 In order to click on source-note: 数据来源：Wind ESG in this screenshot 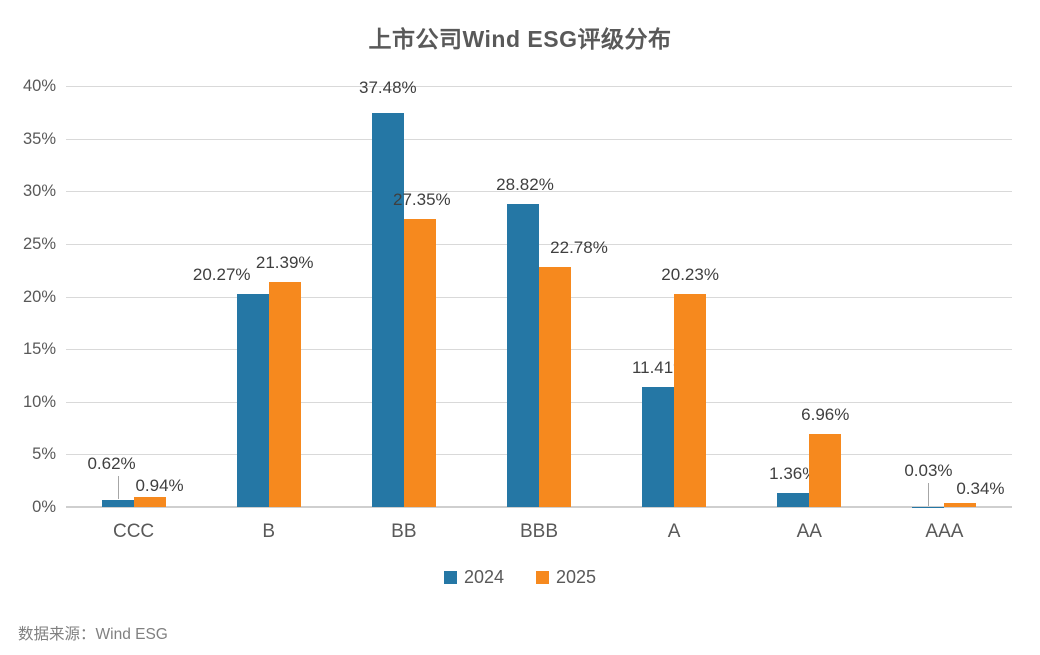, I will do `click(93, 634)`.